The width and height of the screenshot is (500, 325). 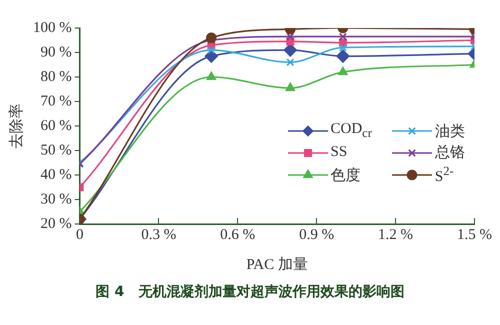 I want to click on x-tick-label: 0.3 %, so click(x=158, y=234).